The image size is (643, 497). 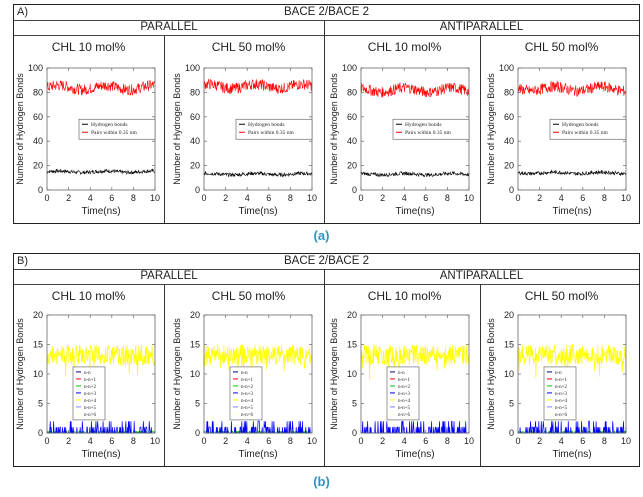 I want to click on y-tick-label: 10, so click(x=352, y=374).